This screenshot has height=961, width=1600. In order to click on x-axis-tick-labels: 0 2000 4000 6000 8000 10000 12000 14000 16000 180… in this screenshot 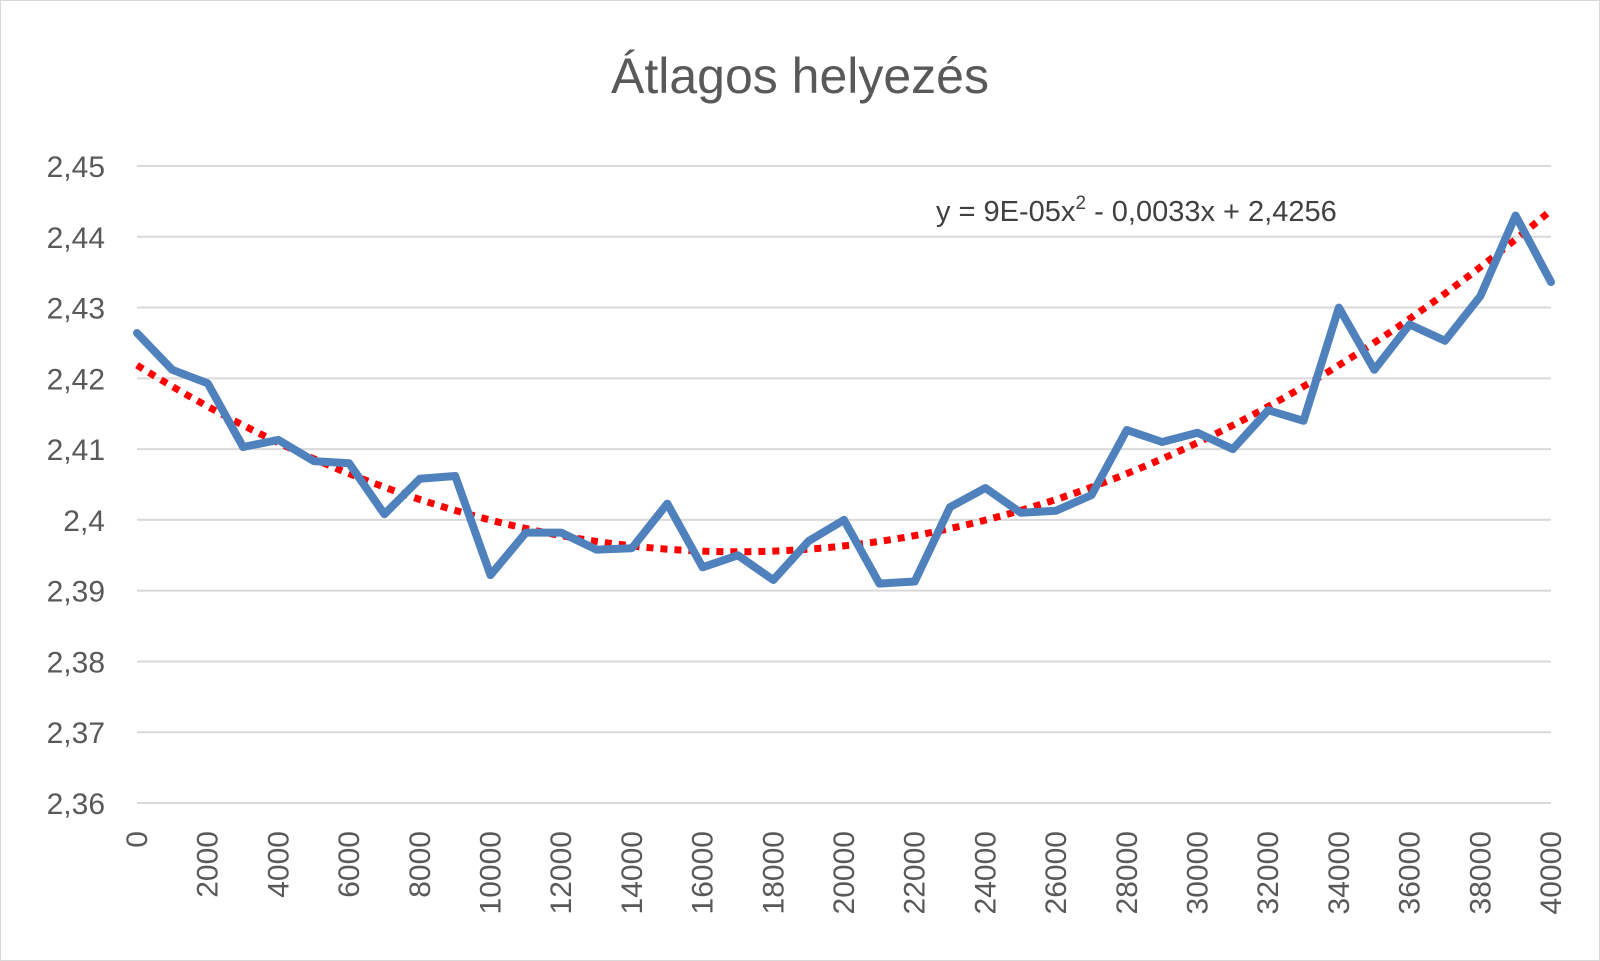, I will do `click(844, 872)`.